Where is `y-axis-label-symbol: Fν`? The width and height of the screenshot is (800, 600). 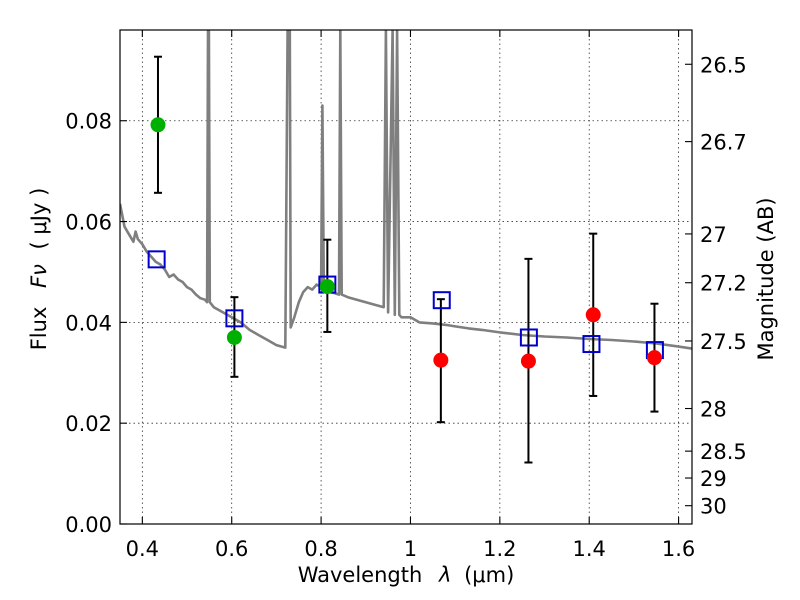 y-axis-label-symbol: Fν is located at coordinates (39, 276).